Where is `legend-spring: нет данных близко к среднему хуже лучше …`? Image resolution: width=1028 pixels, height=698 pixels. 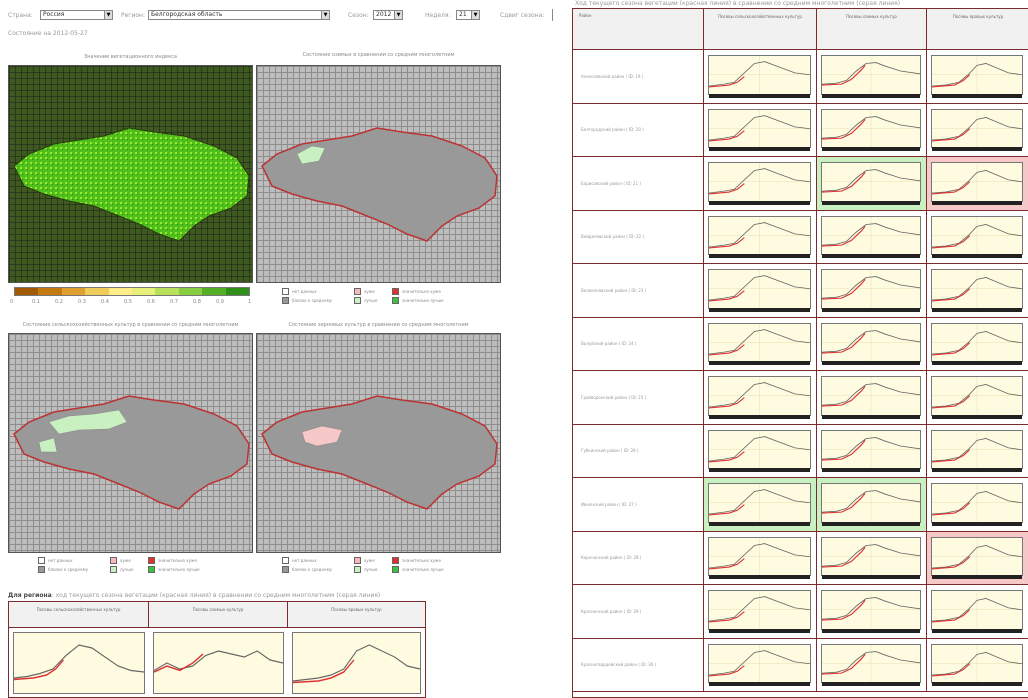
legend-spring: нет данных близко к среднему хуже лучше … is located at coordinates (138, 567).